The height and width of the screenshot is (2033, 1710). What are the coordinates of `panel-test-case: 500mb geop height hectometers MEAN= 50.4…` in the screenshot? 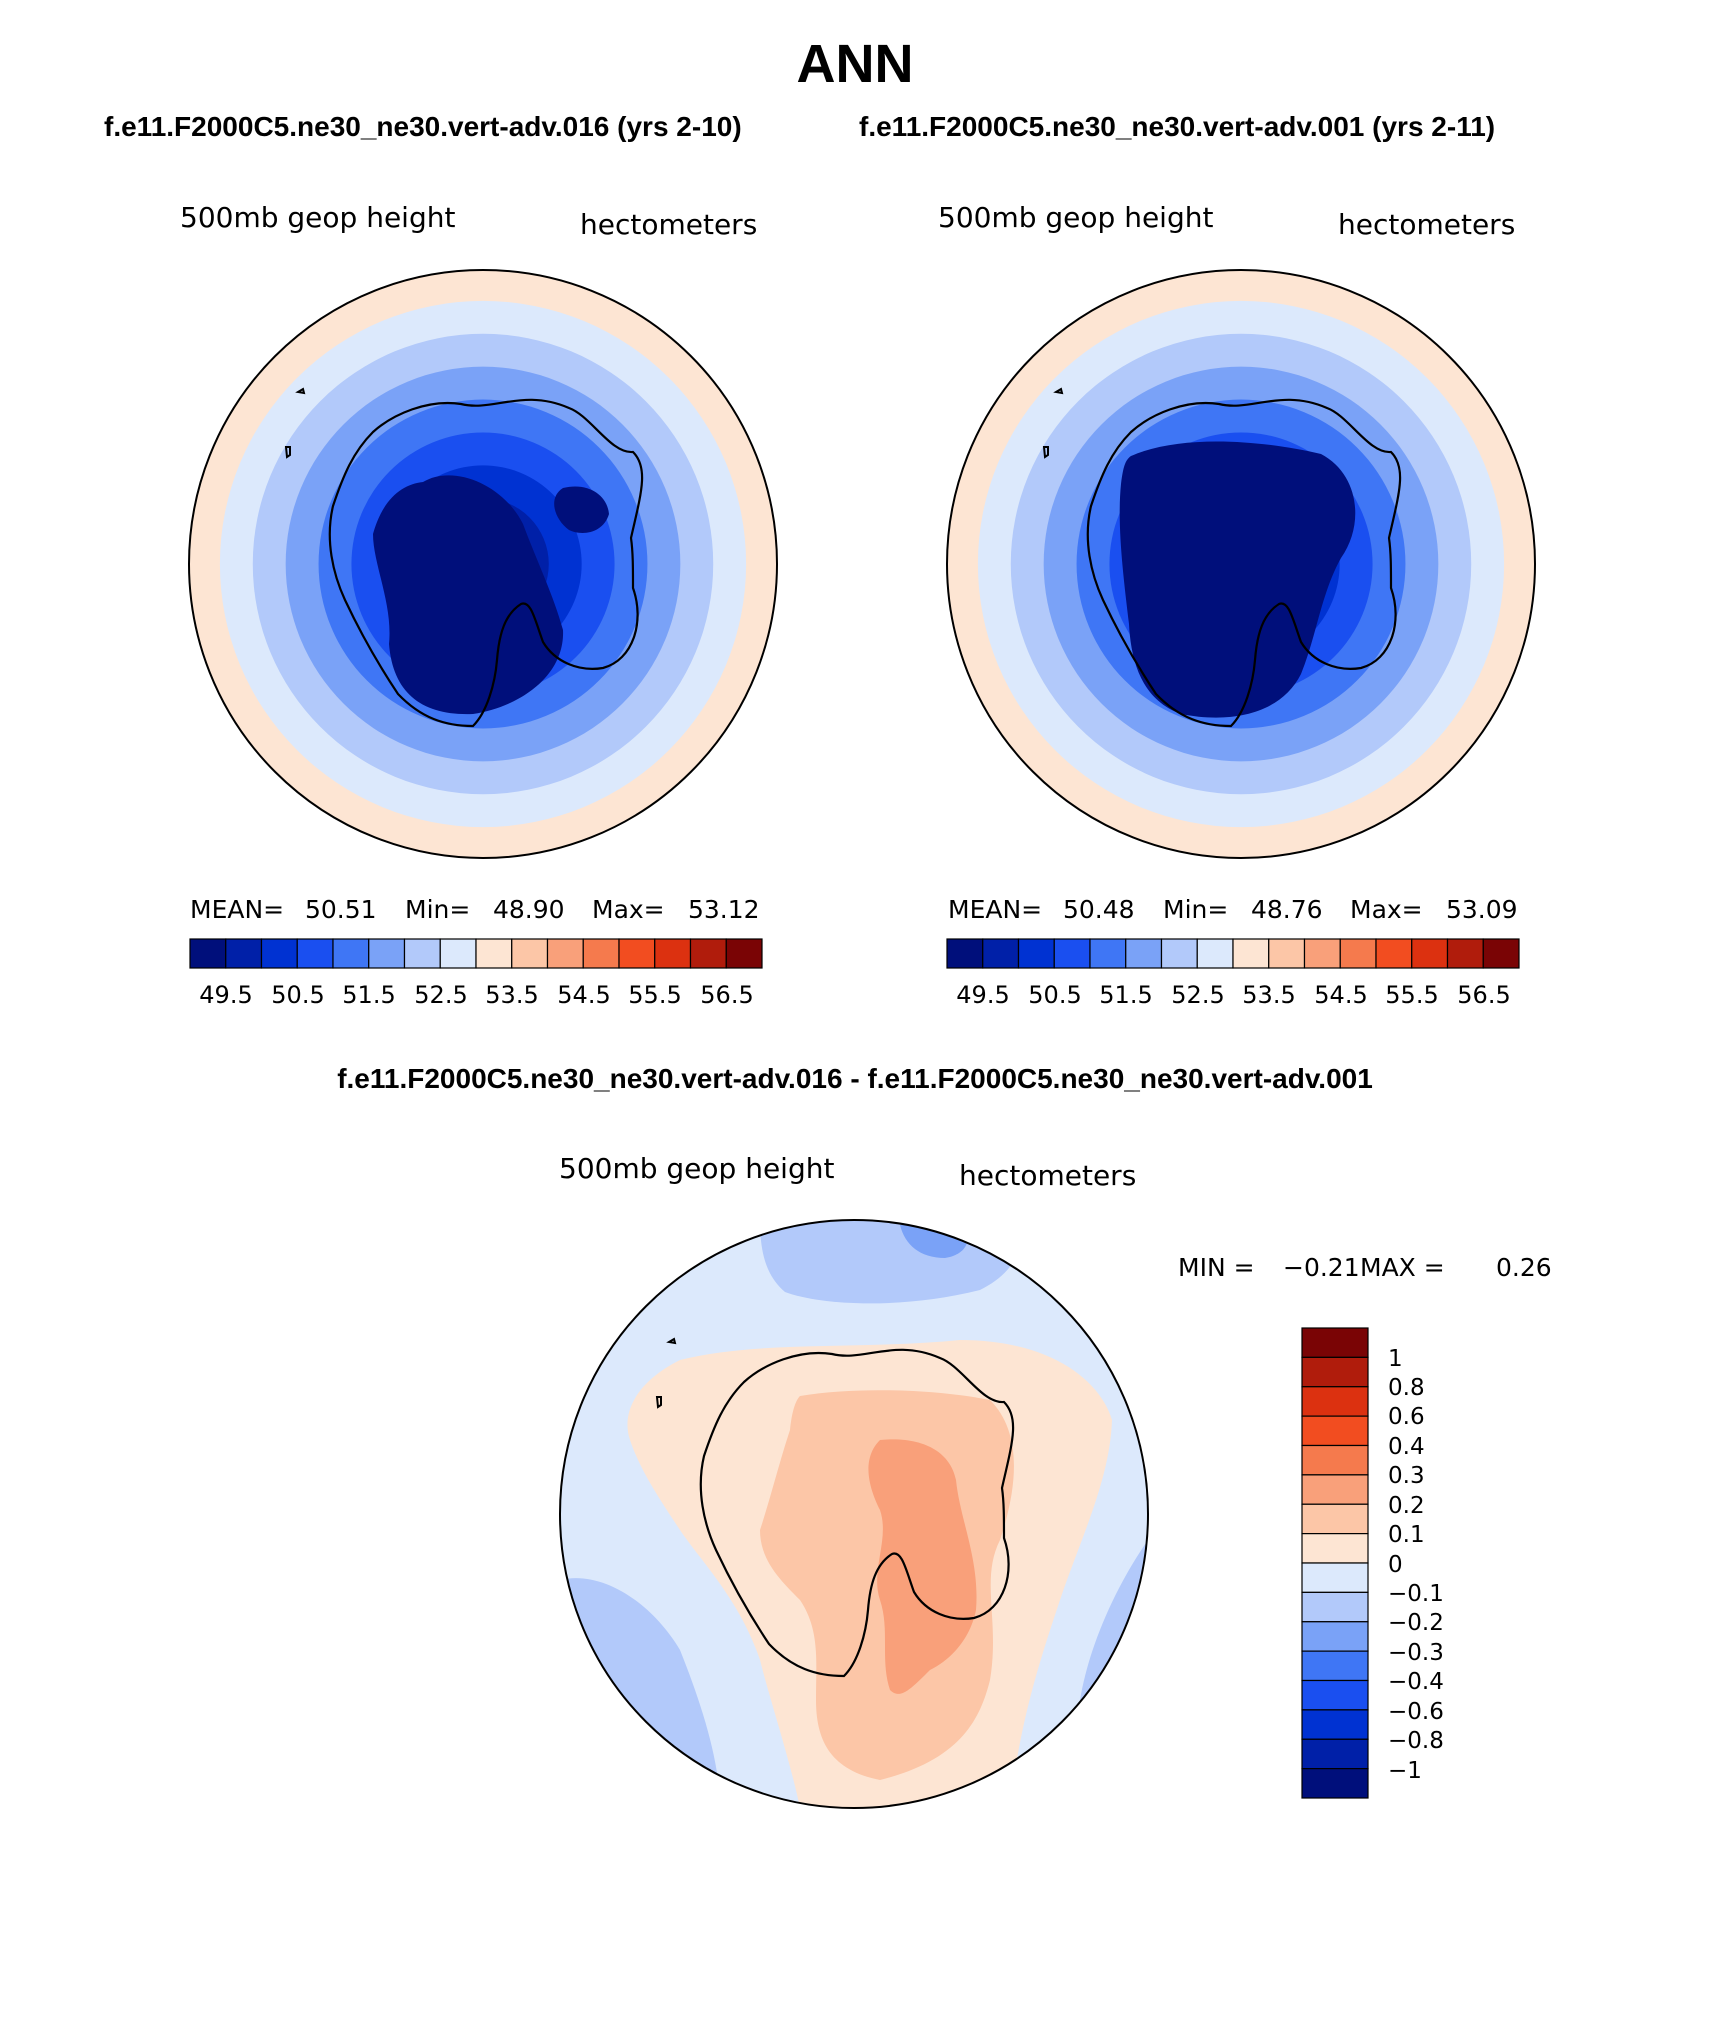 It's located at (1237, 605).